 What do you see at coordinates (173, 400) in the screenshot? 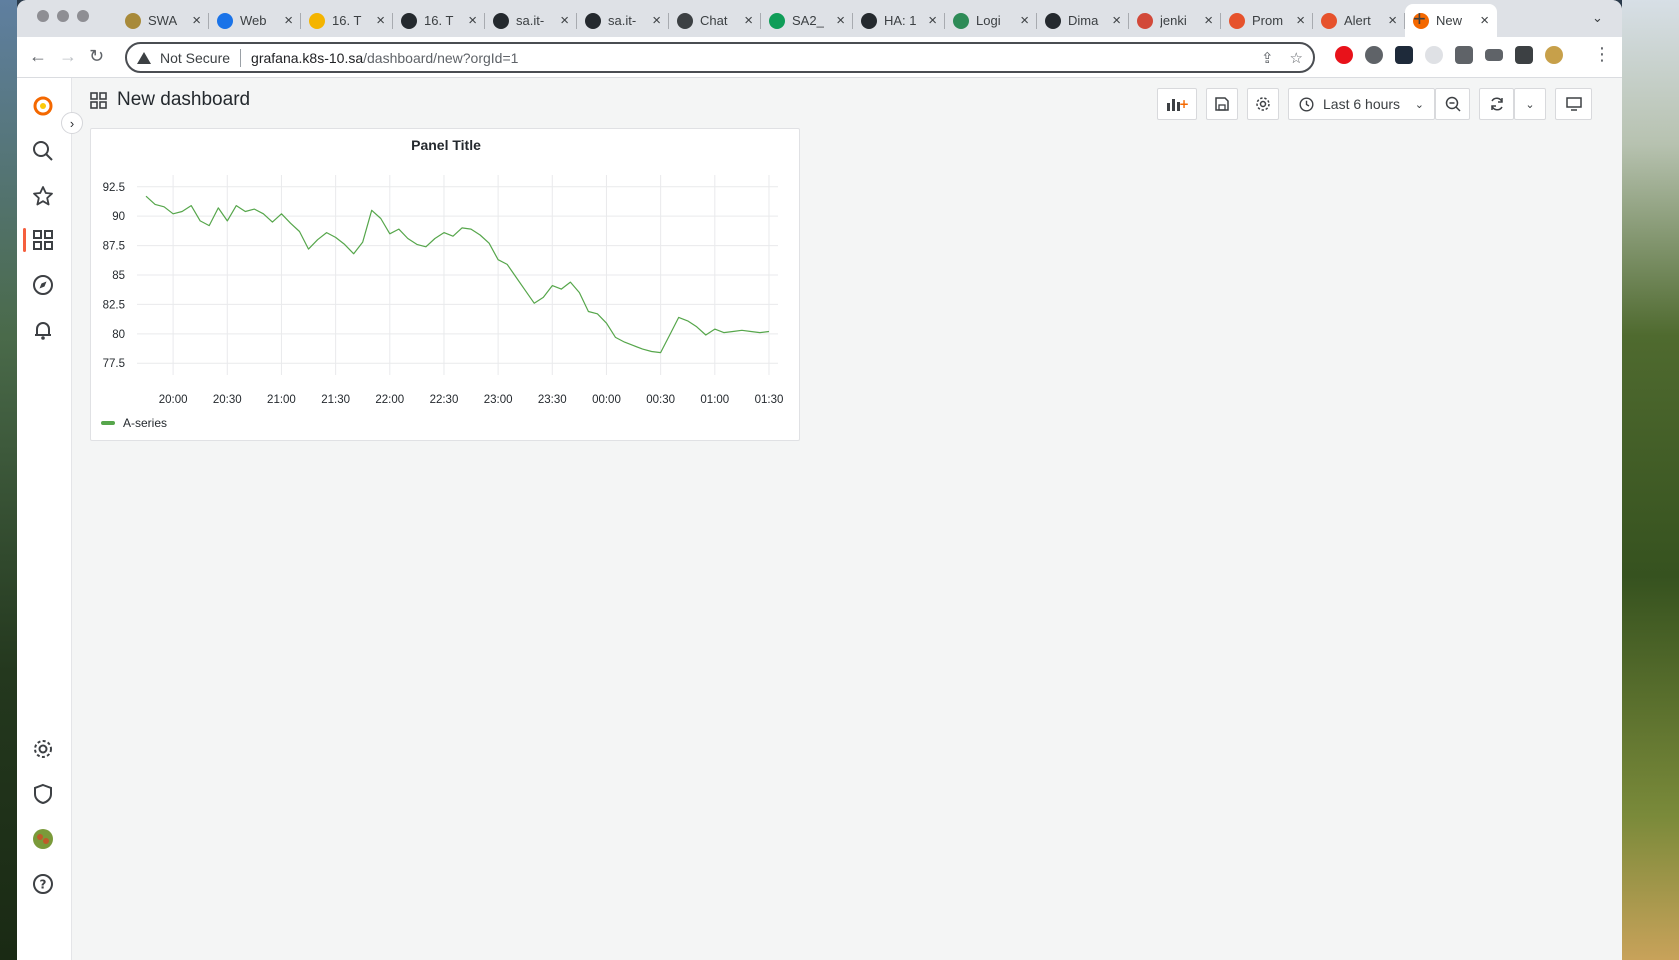
I see `x-tick-label: 20:00` at bounding box center [173, 400].